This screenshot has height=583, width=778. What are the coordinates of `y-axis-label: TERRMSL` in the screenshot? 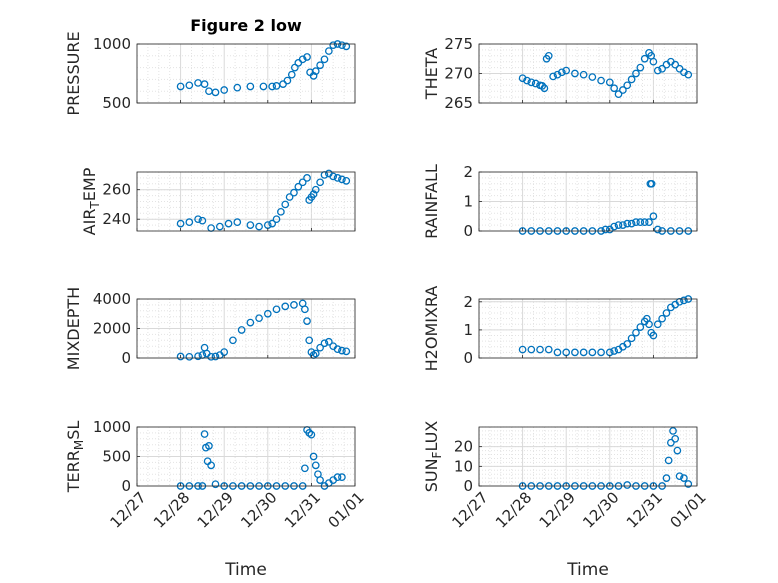 It's located at (75, 457).